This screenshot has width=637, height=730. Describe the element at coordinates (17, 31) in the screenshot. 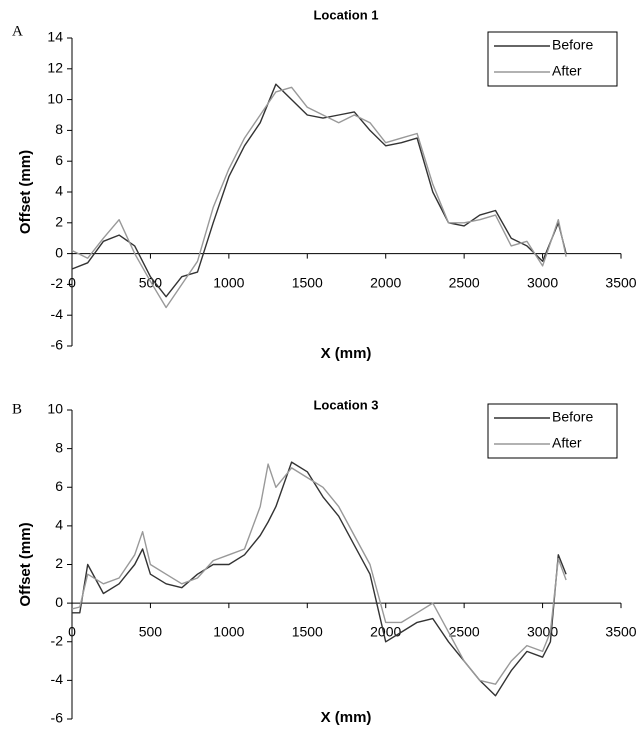

I see `panel-label: A` at that location.